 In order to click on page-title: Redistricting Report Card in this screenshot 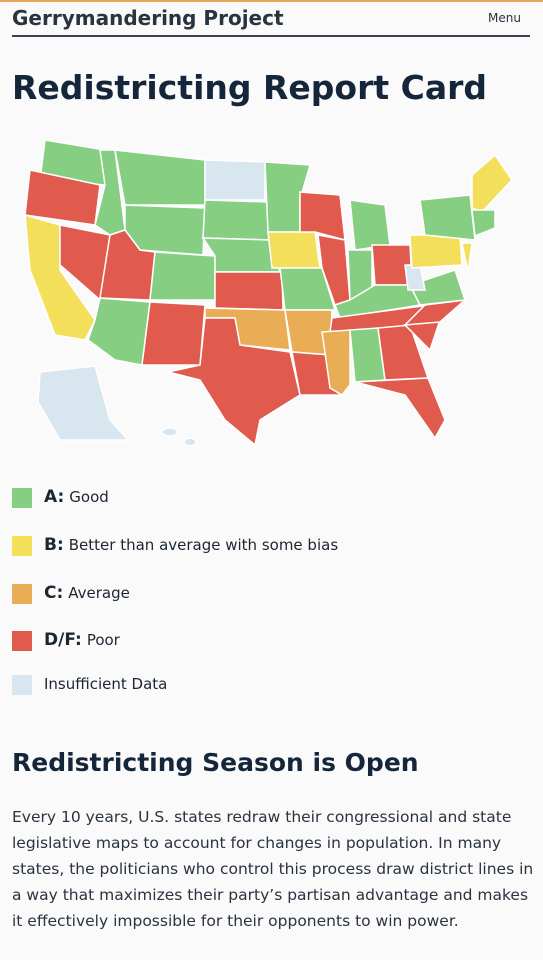, I will do `click(249, 87)`.